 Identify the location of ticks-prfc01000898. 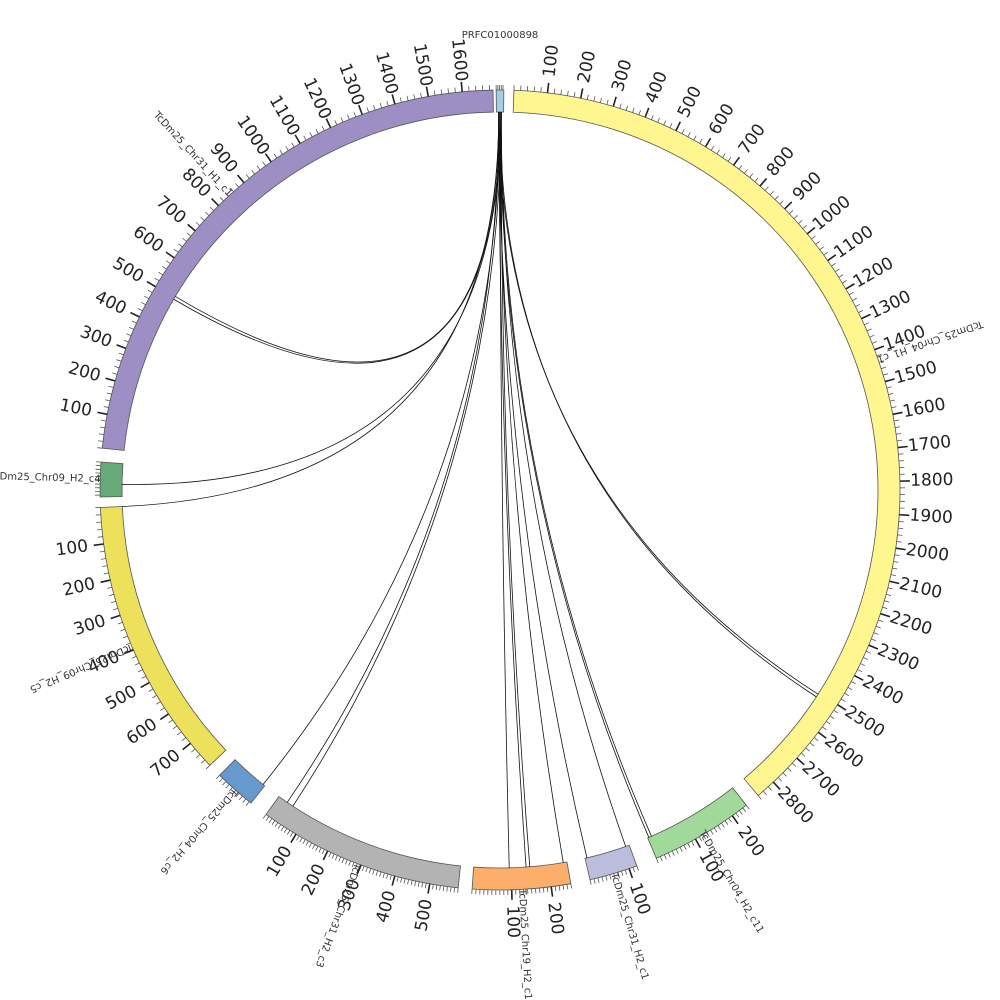
(499, 87).